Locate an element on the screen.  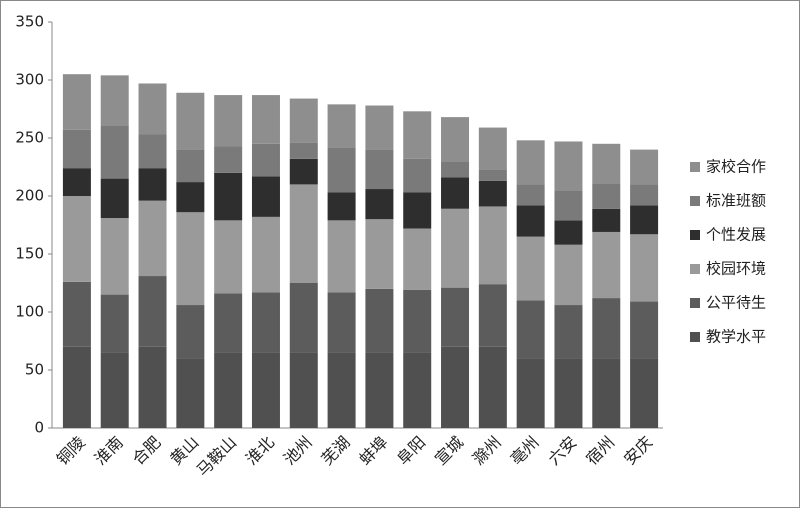
y-tick-label: 100 is located at coordinates (29, 312).